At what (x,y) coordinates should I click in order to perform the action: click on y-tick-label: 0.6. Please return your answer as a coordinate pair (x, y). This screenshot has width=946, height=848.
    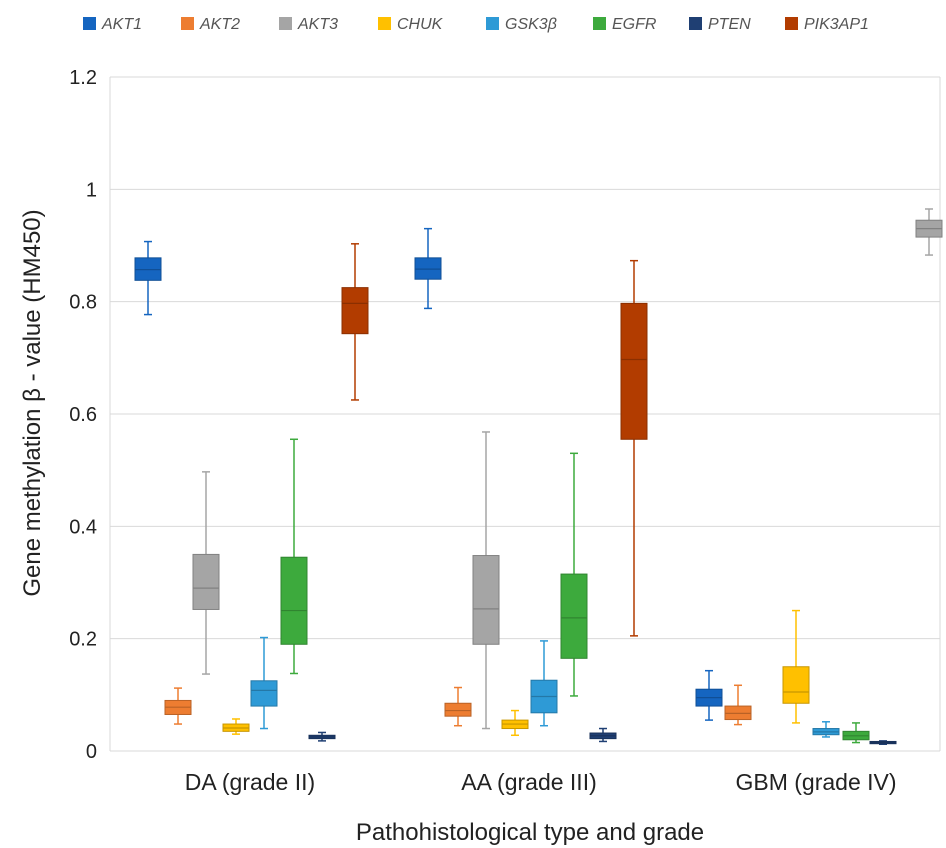
    Looking at the image, I should click on (83, 415).